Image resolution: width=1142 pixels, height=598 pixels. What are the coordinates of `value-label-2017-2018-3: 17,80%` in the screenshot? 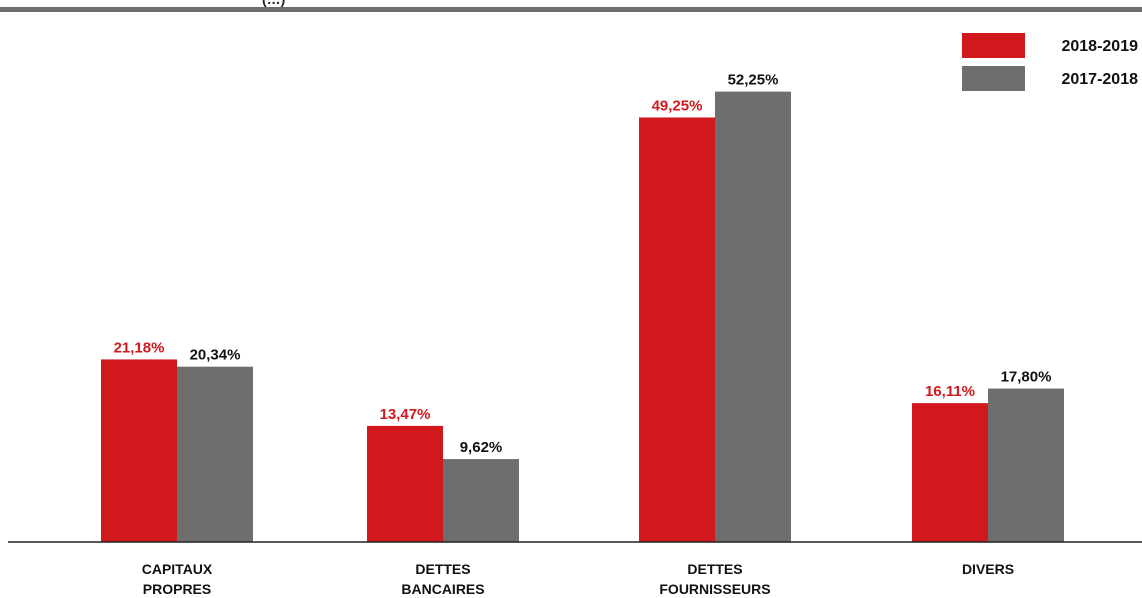 It's located at (1026, 377).